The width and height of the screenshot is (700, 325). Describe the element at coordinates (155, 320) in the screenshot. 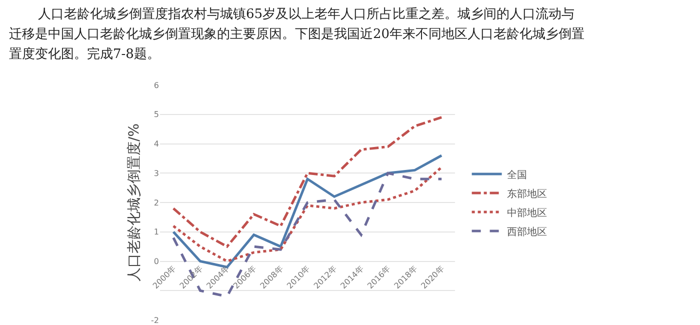

I see `y-tick-label: -2` at that location.